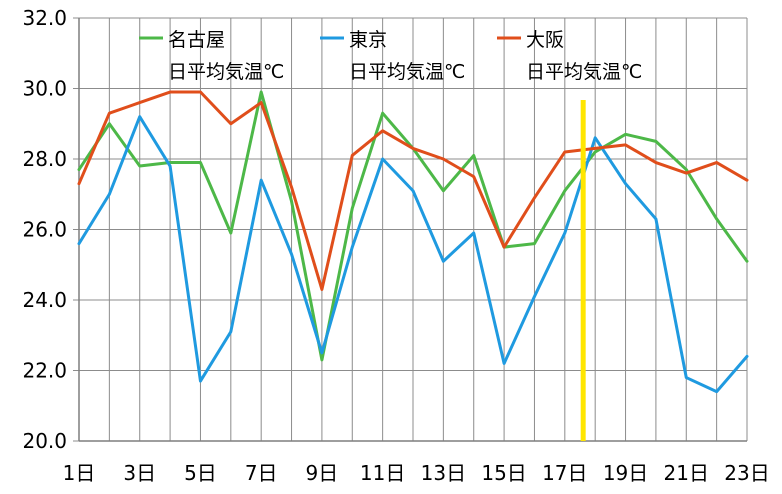 Image resolution: width=782 pixels, height=494 pixels. What do you see at coordinates (368, 40) in the screenshot?
I see `legend-label: 東京` at bounding box center [368, 40].